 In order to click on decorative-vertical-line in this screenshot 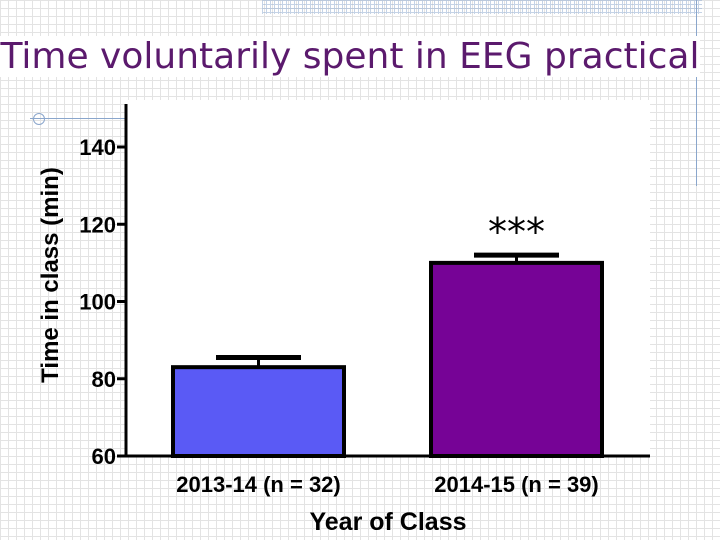, I will do `click(696, 93)`.